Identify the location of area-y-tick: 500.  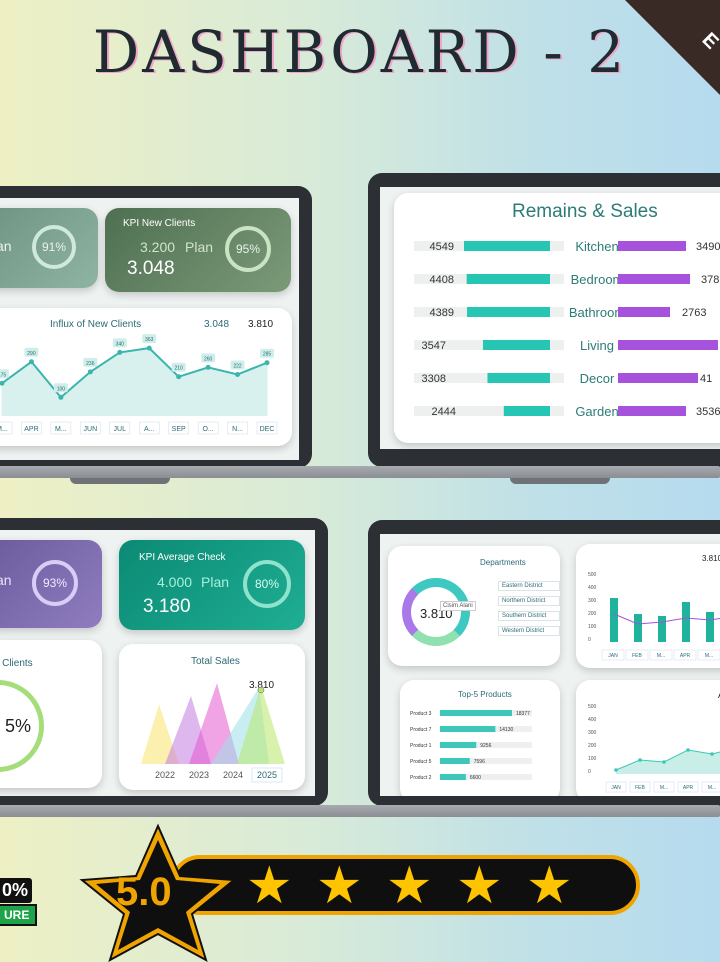
(592, 707).